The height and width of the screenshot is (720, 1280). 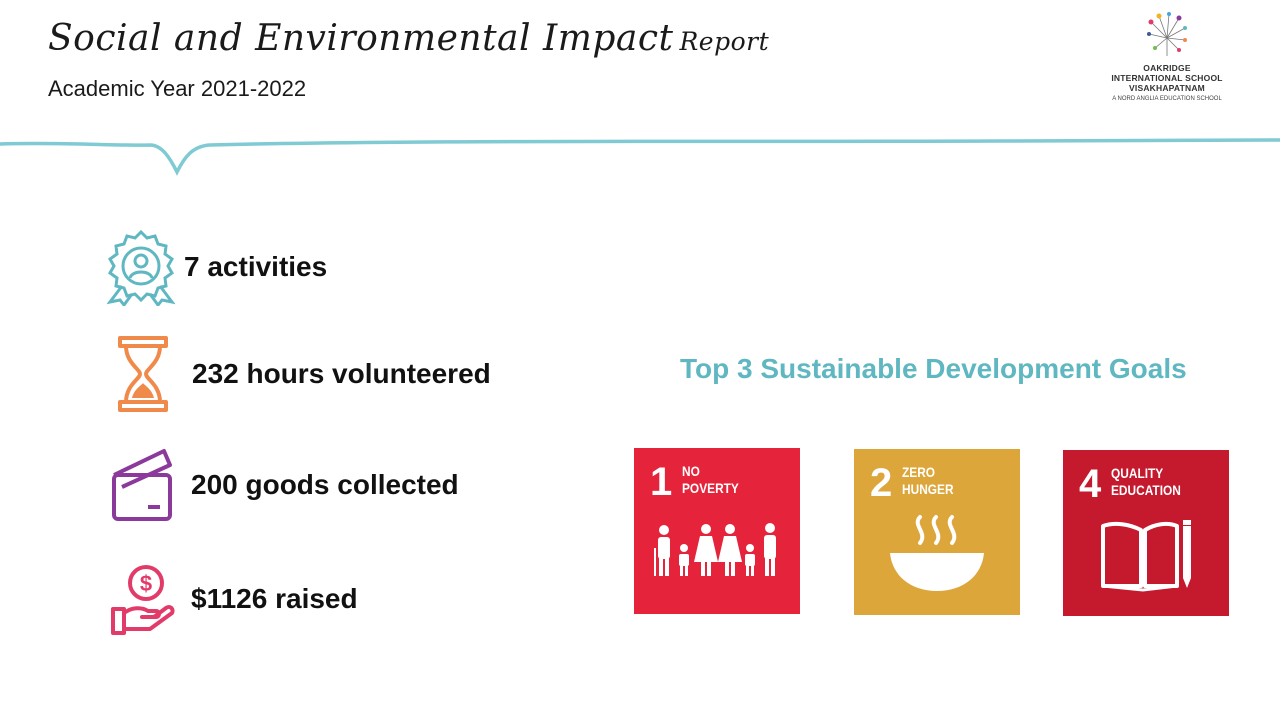 What do you see at coordinates (1090, 484) in the screenshot?
I see `sdg-number: 4` at bounding box center [1090, 484].